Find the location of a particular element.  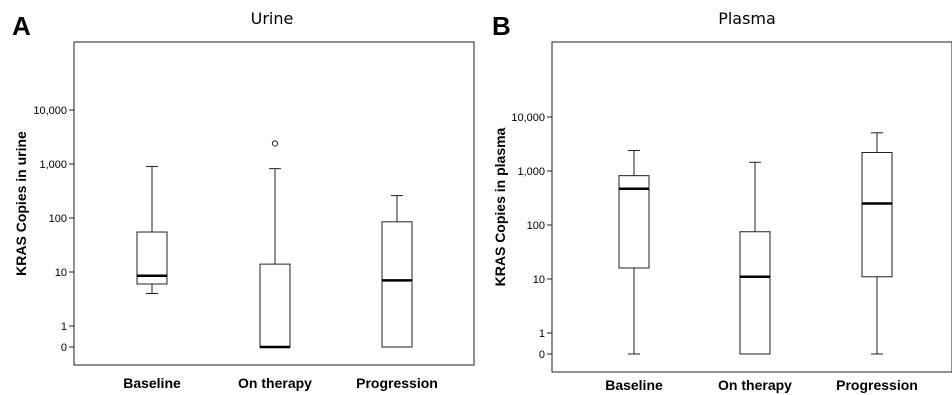

chart-title: Urine is located at coordinates (272, 18).